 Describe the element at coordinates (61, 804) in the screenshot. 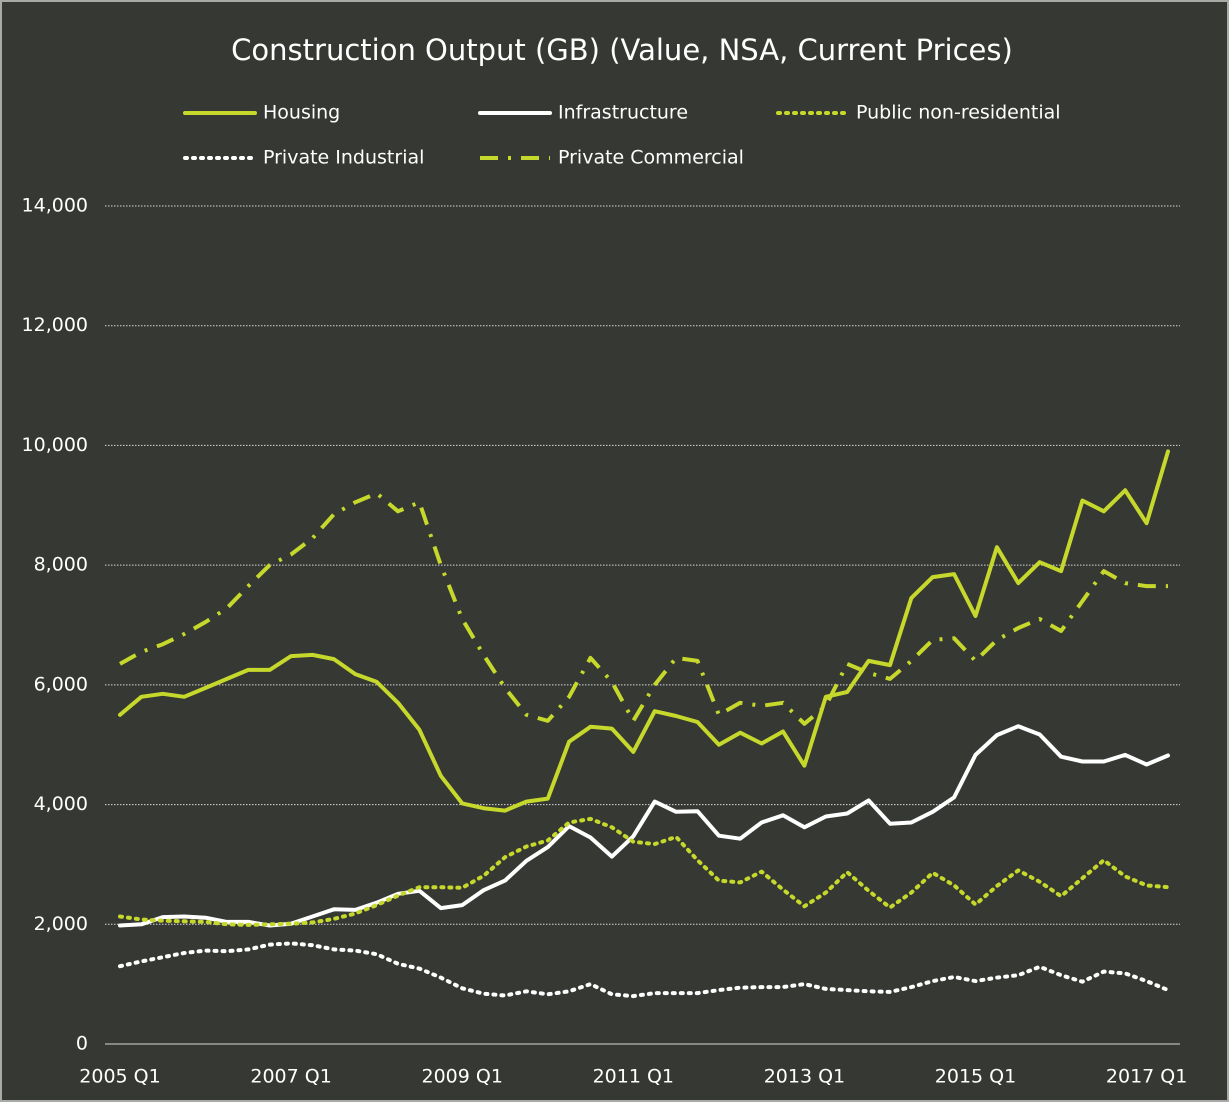

I see `y-tick-label: 4,000` at that location.